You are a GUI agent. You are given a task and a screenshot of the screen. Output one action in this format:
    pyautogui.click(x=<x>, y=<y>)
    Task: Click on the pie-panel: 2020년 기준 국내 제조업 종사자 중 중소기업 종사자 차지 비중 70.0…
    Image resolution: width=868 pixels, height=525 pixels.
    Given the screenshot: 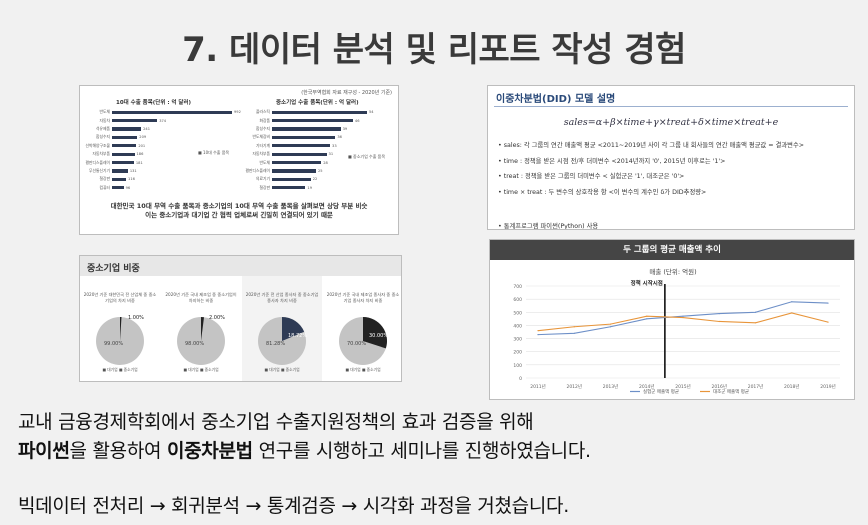 What is the action you would take?
    pyautogui.click(x=362, y=328)
    